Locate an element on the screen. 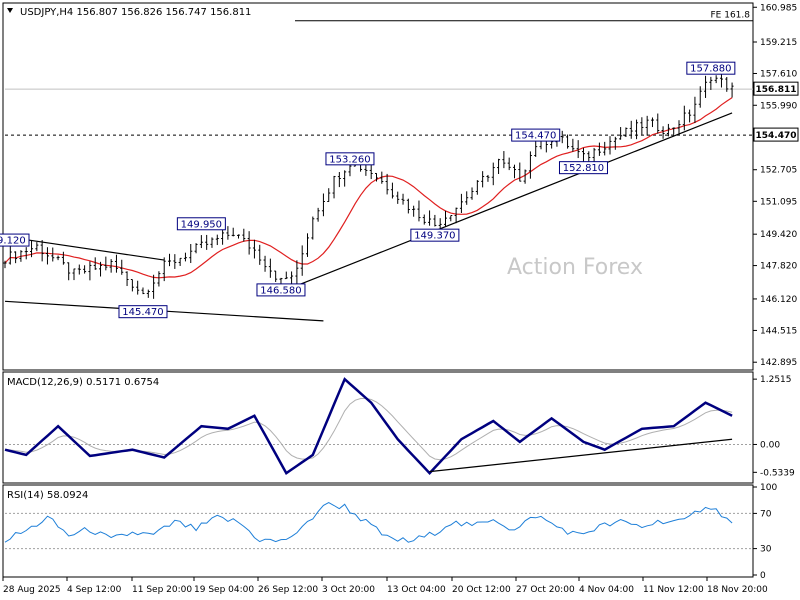 Image resolution: width=800 pixels, height=600 pixels. support-level-tag: 154.470 is located at coordinates (776, 134).